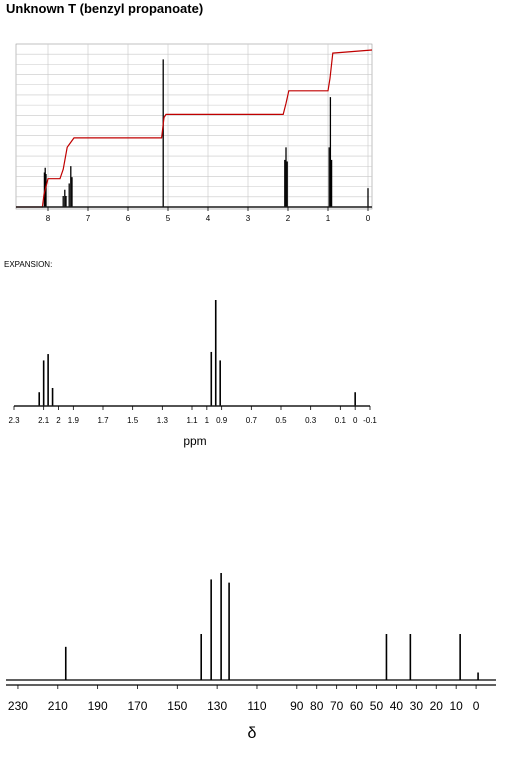  I want to click on expansion-tick-label: 2, so click(58, 420).